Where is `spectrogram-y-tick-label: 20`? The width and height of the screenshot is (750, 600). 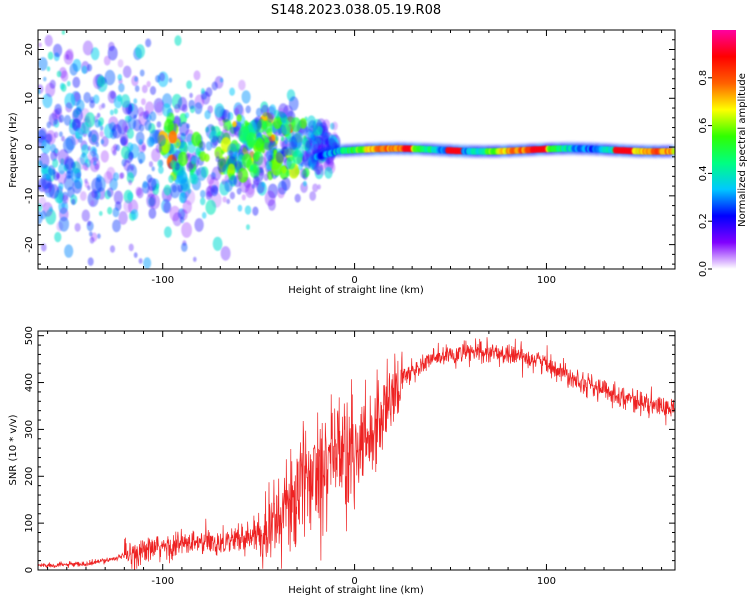 spectrogram-y-tick-label: 20 is located at coordinates (29, 49).